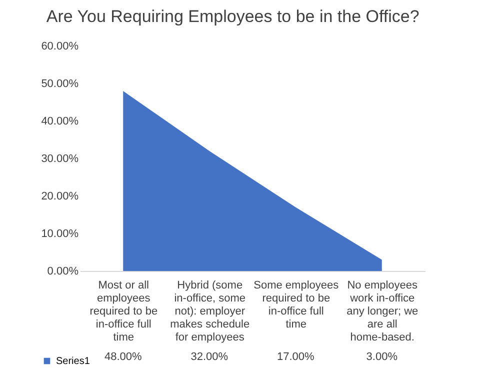  What do you see at coordinates (382, 312) in the screenshot?
I see `x-tick-label: No employees work in-office any longer; we are all home-based.` at bounding box center [382, 312].